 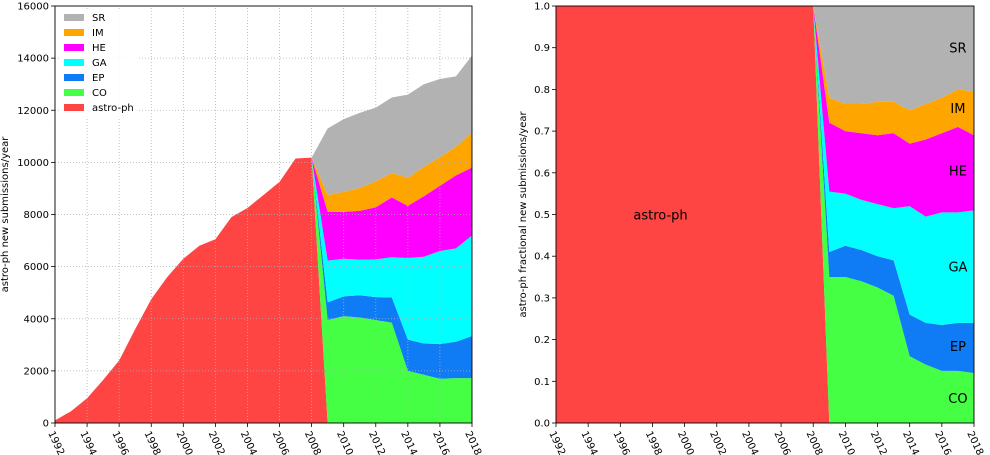 What do you see at coordinates (660, 216) in the screenshot?
I see `series-label-astro-ph: astro-ph` at bounding box center [660, 216].